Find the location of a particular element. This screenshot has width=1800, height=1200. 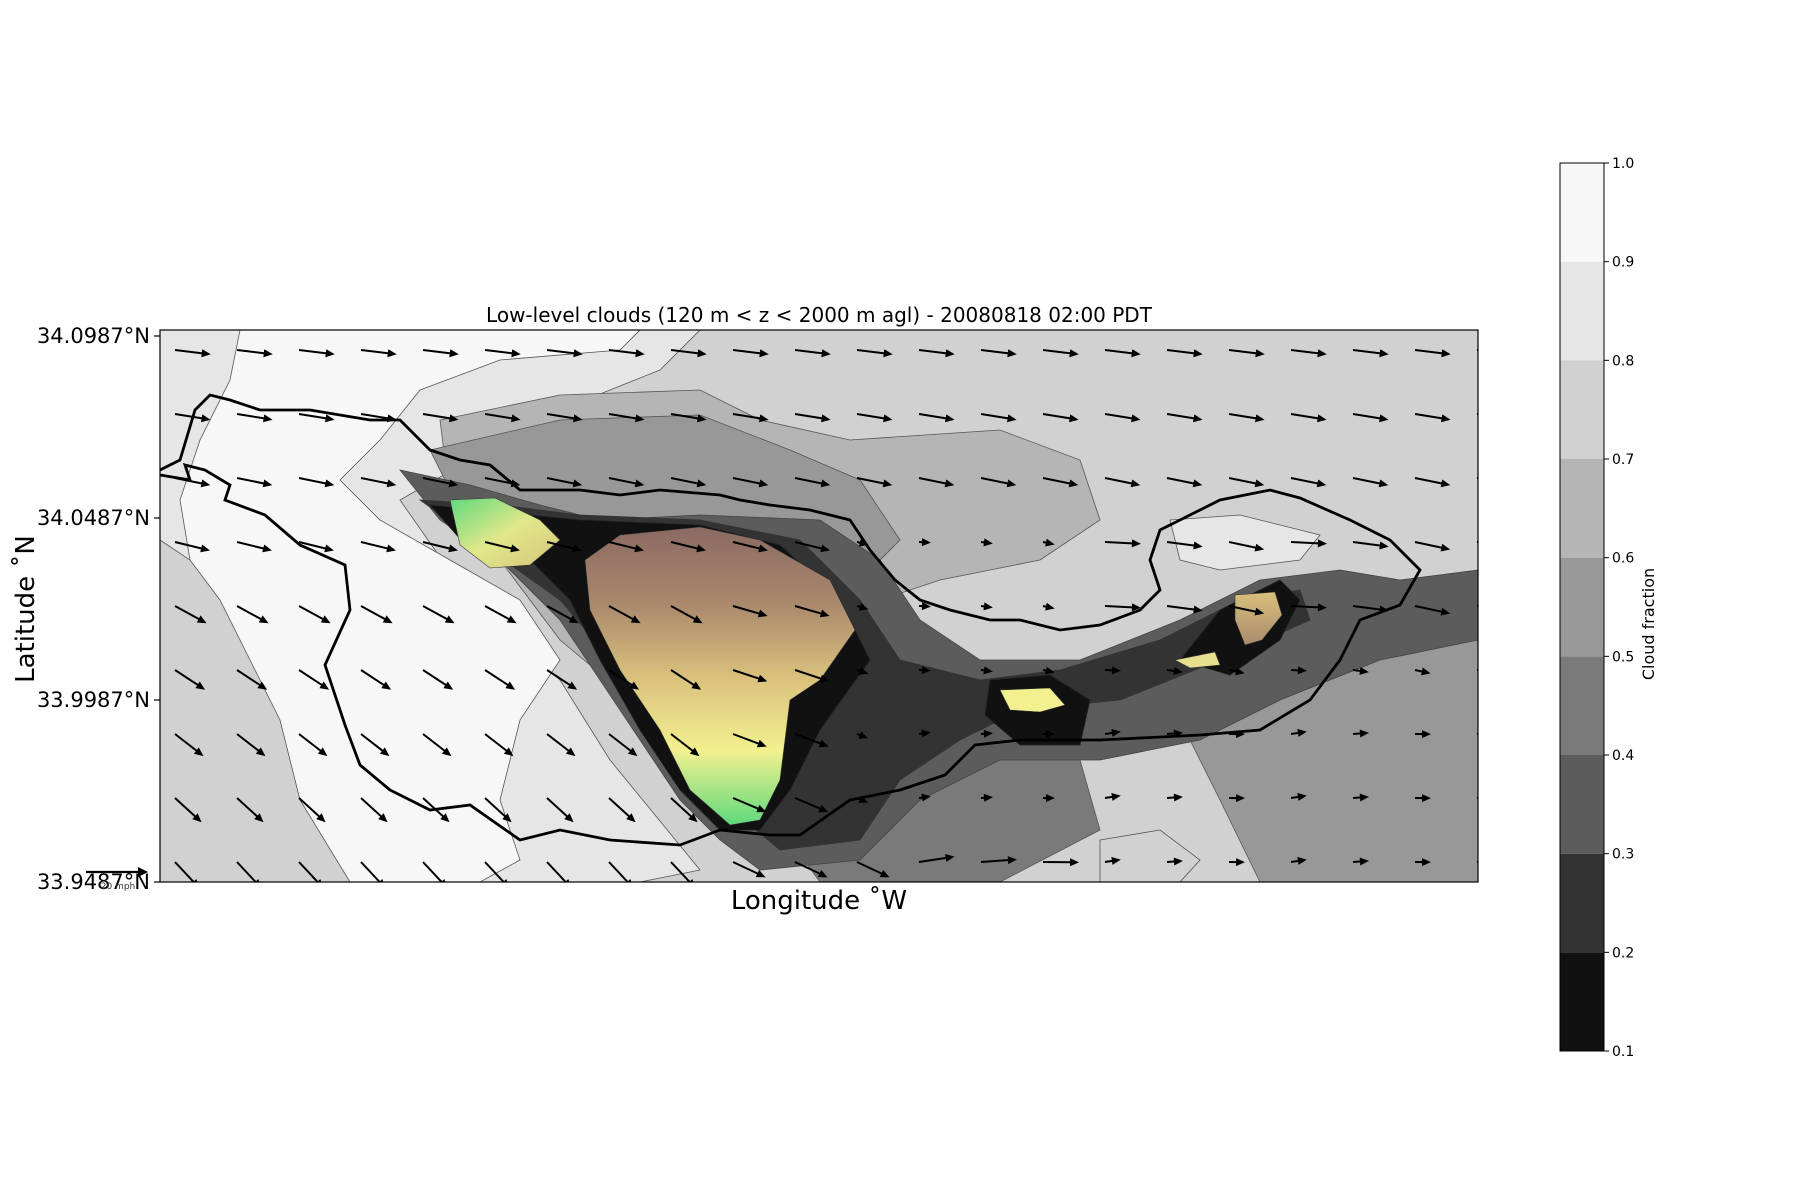

colorbar-tick-label-9: 0.2 is located at coordinates (1623, 953).